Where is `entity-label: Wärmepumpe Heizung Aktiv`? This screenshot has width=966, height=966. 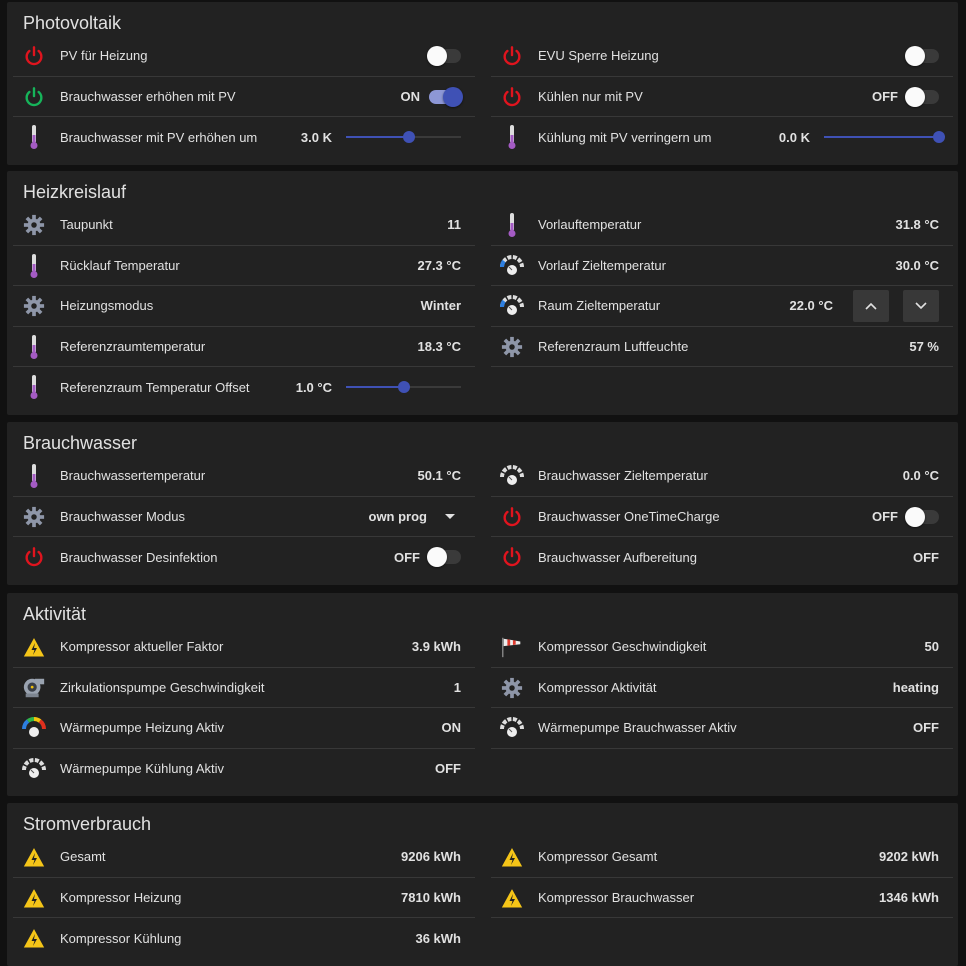 entity-label: Wärmepumpe Heizung Aktiv is located at coordinates (142, 728).